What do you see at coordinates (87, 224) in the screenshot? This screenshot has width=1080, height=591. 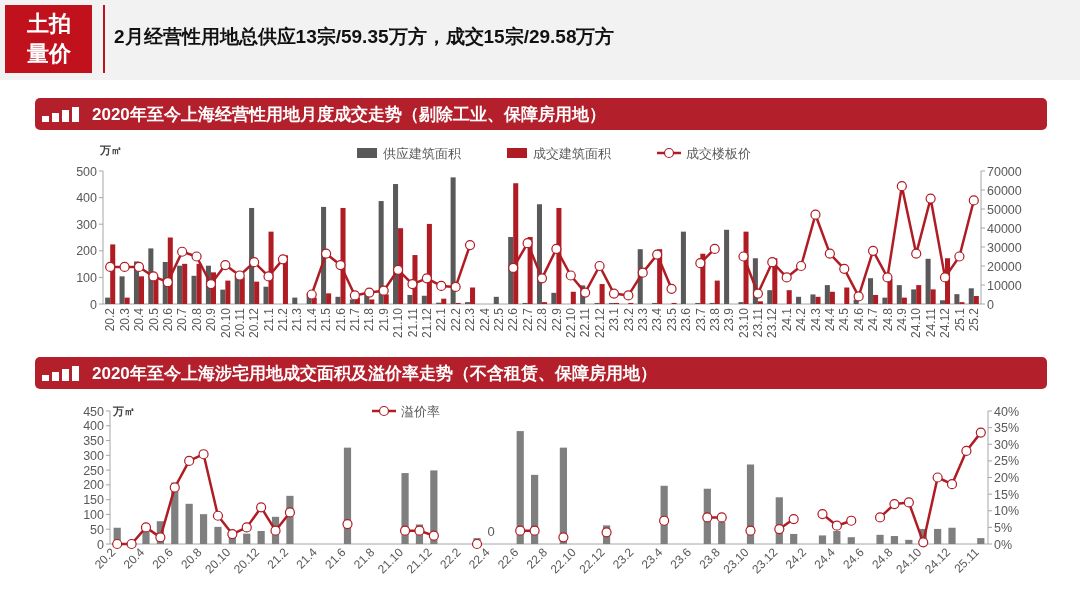 I see `y-tick-label: 300` at bounding box center [87, 224].